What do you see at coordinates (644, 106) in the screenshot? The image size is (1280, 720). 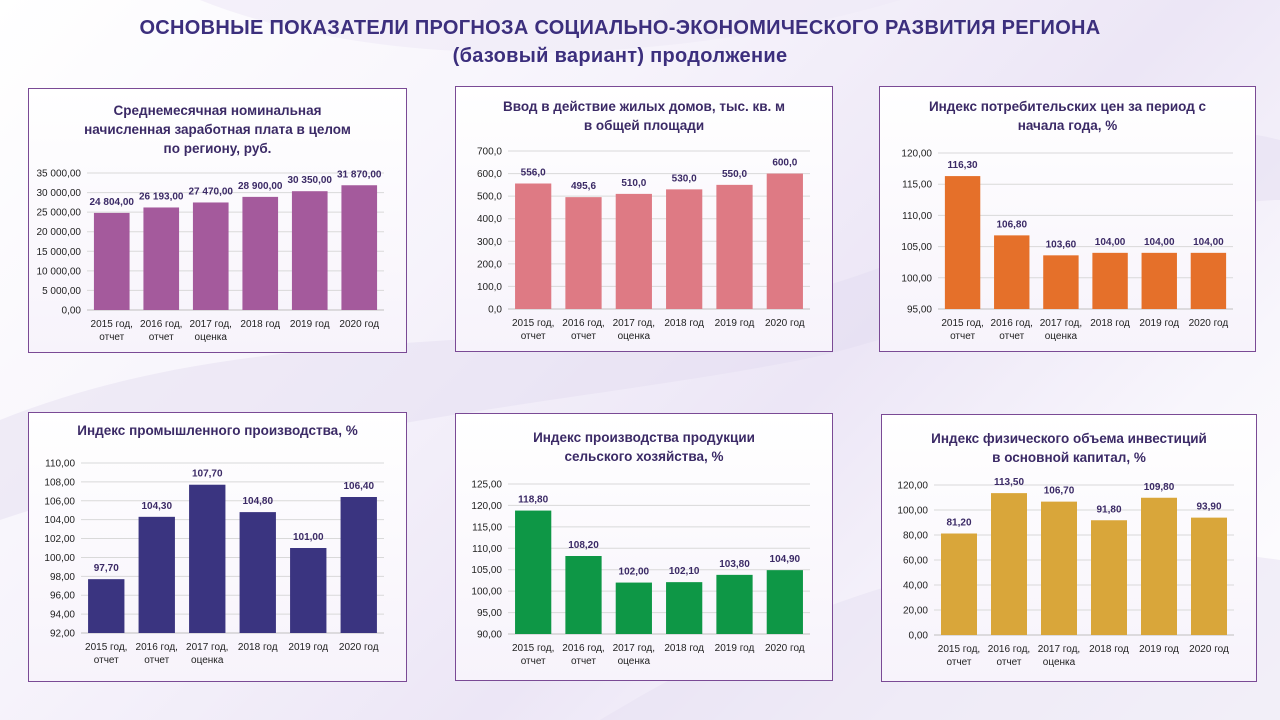 I see `chart-title-line: Ввод в действие жилых домов, тыс. кв. м` at bounding box center [644, 106].